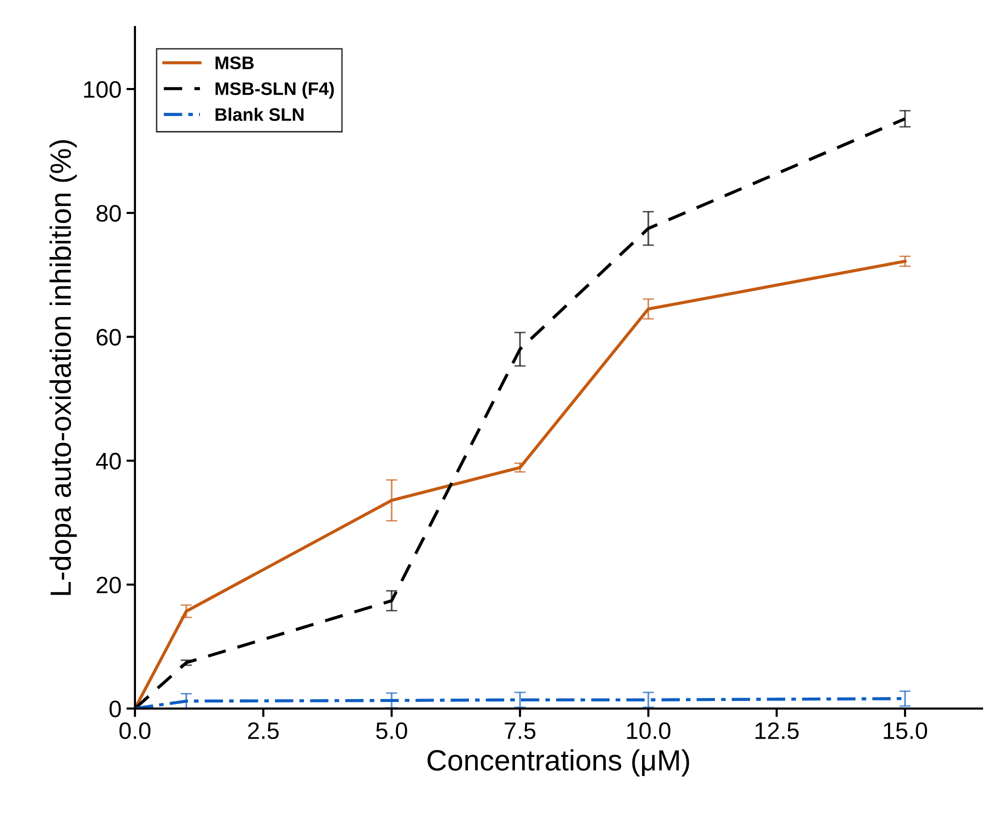  What do you see at coordinates (260, 114) in the screenshot?
I see `legend-label: Blank SLN` at bounding box center [260, 114].